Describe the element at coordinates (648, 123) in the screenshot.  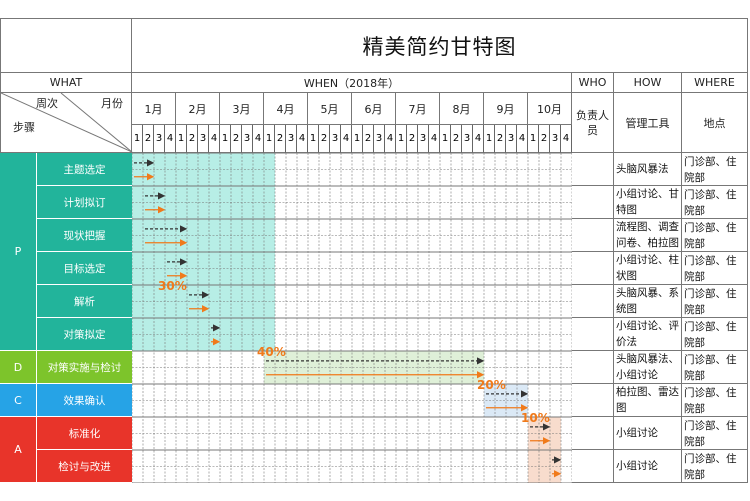
I see `tool-header: 管理工具` at that location.